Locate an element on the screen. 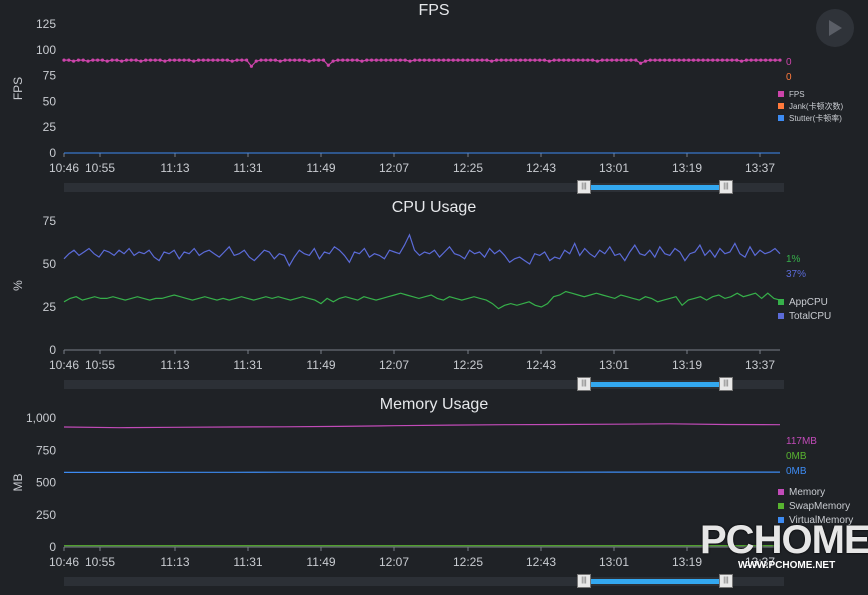 The height and width of the screenshot is (595, 868). legend-item: AppCPU is located at coordinates (804, 302).